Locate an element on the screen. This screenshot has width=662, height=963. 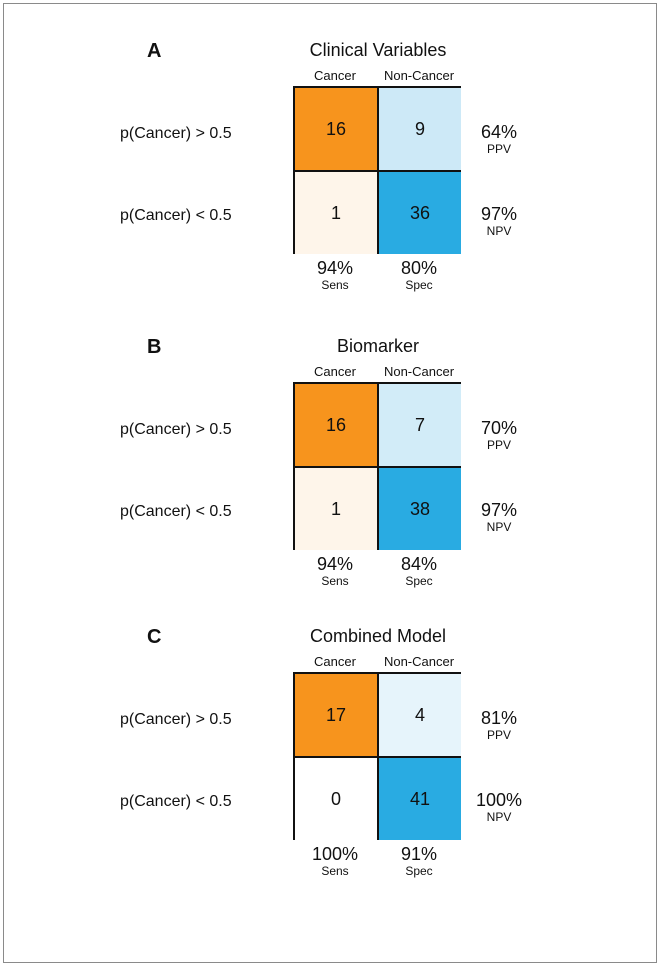
panel-title: Clinical Variables is located at coordinates (378, 50).